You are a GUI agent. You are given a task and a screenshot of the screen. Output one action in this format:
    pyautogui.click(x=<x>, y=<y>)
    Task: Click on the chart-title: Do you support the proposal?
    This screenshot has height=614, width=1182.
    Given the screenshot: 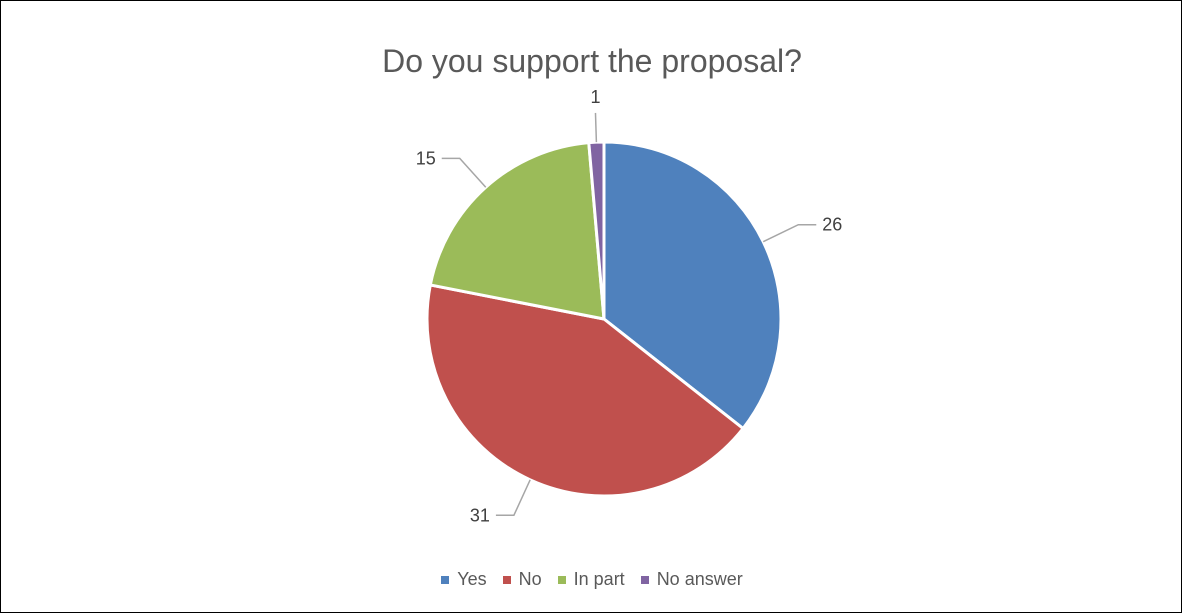 What is the action you would take?
    pyautogui.click(x=592, y=61)
    